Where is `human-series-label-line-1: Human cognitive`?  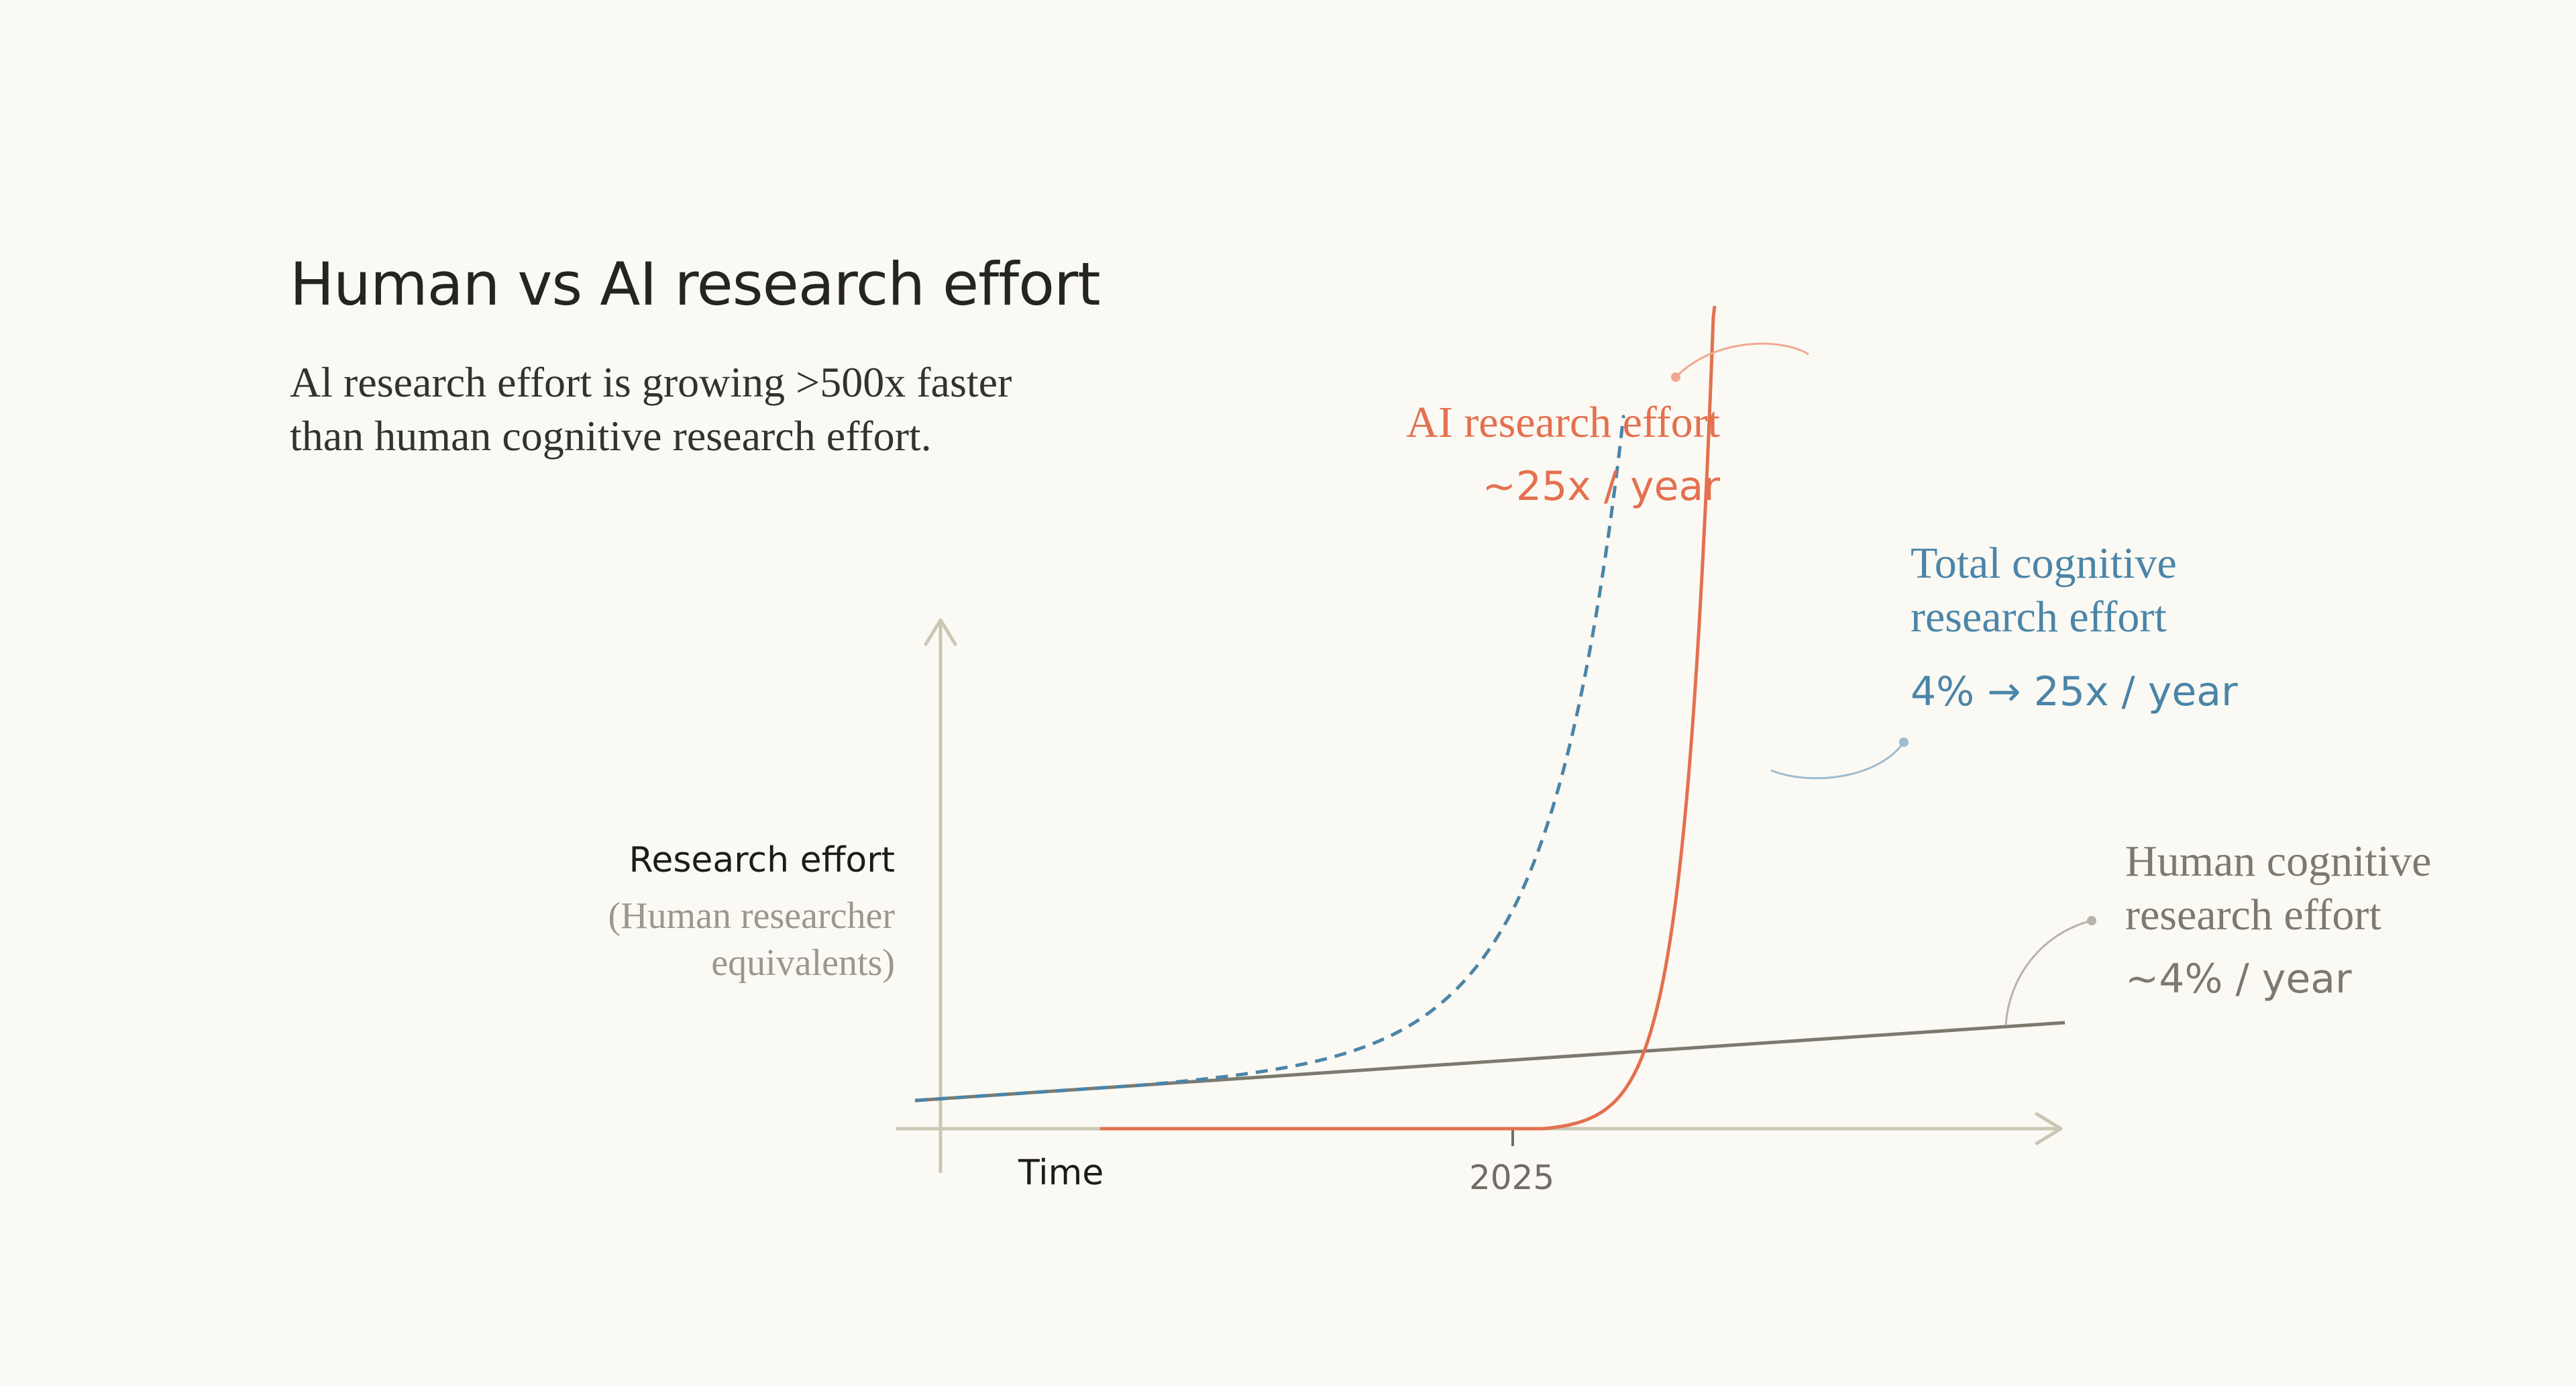 human-series-label-line-1: Human cognitive is located at coordinates (2278, 862).